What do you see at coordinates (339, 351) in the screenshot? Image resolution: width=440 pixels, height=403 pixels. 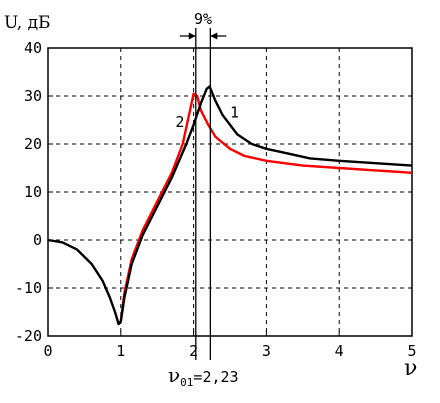 I see `x-tick-label: 4` at bounding box center [339, 351].